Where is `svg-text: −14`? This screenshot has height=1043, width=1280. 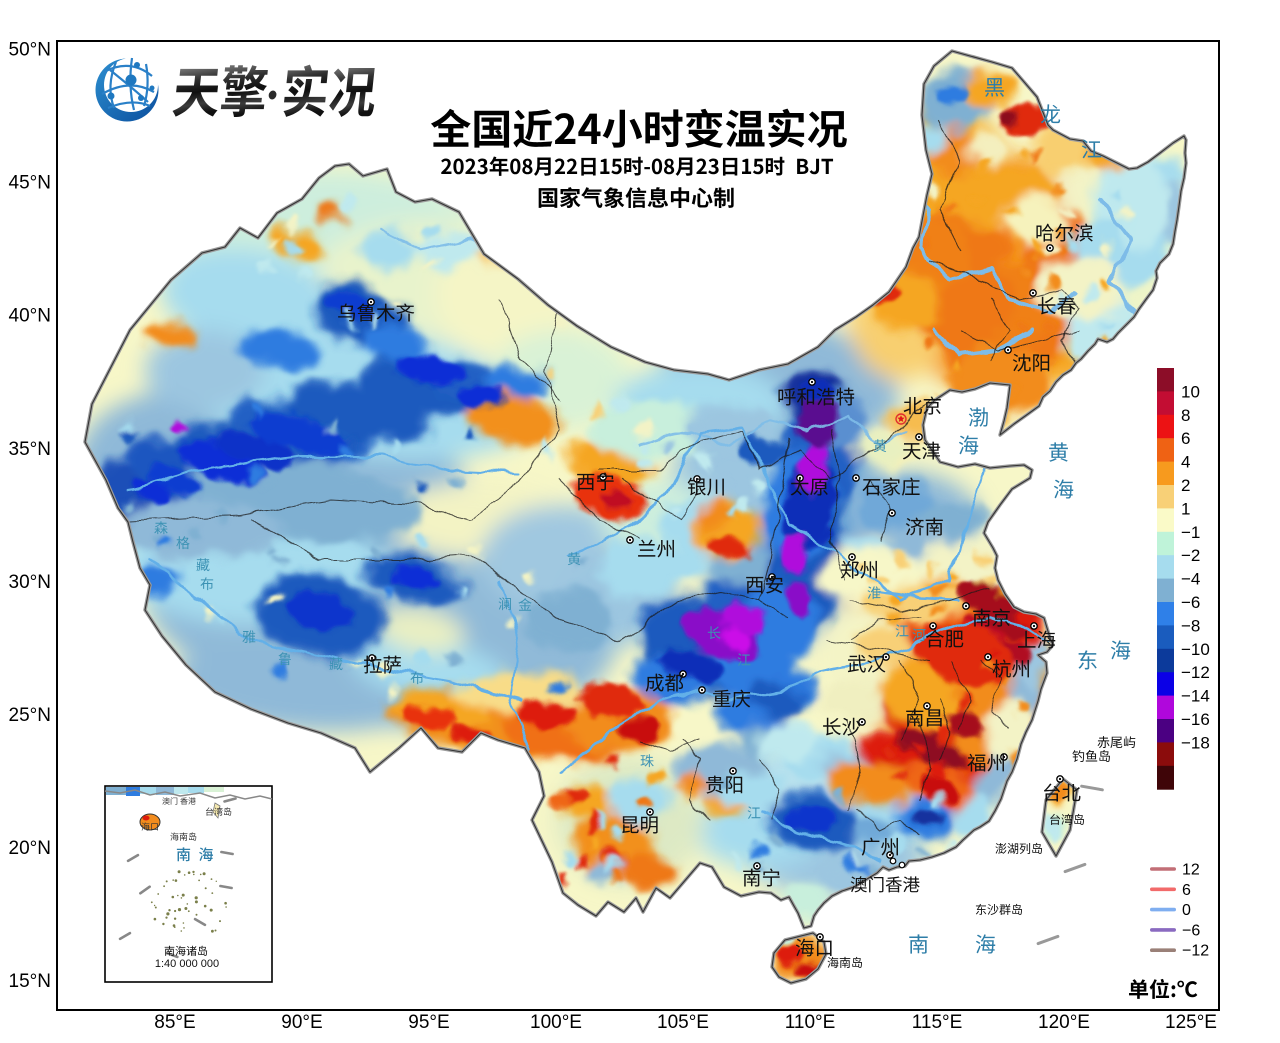
svg-text: −14 is located at coordinates (1195, 696).